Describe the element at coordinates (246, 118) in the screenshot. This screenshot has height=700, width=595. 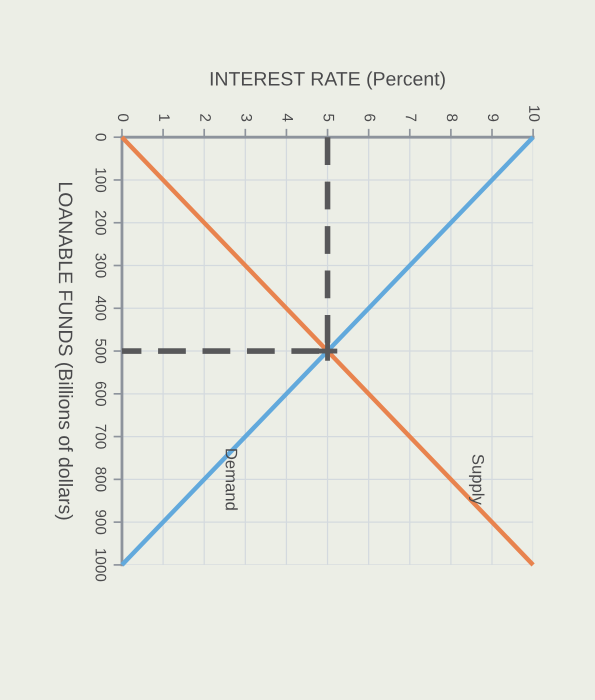
I see `x-tick-label: 3` at that location.